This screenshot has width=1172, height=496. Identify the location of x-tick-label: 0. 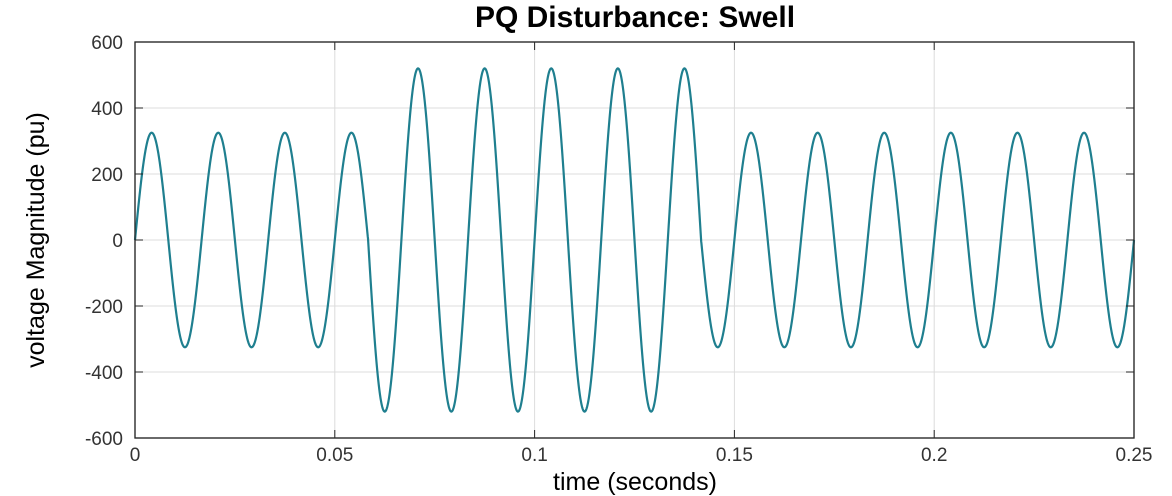
(135, 455).